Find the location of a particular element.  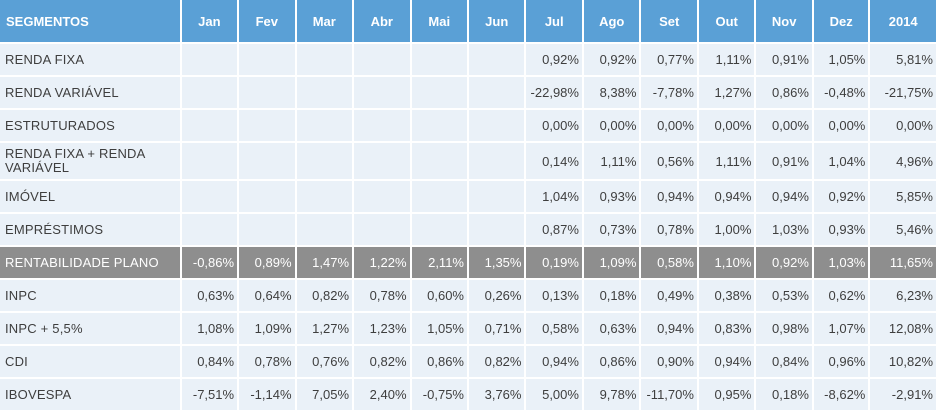

header-dez: Dez is located at coordinates (841, 21).